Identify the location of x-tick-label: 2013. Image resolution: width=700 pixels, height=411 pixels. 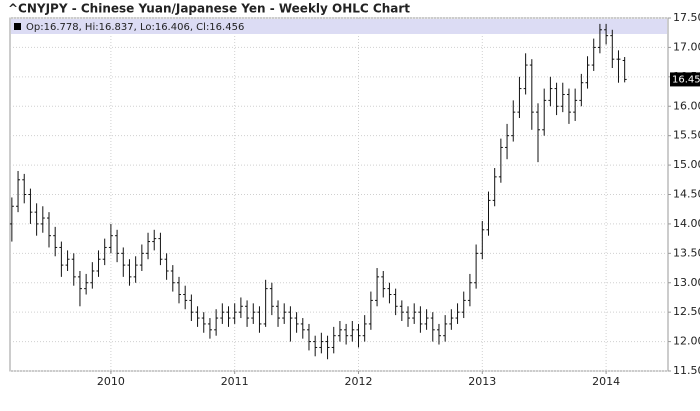
(482, 381).